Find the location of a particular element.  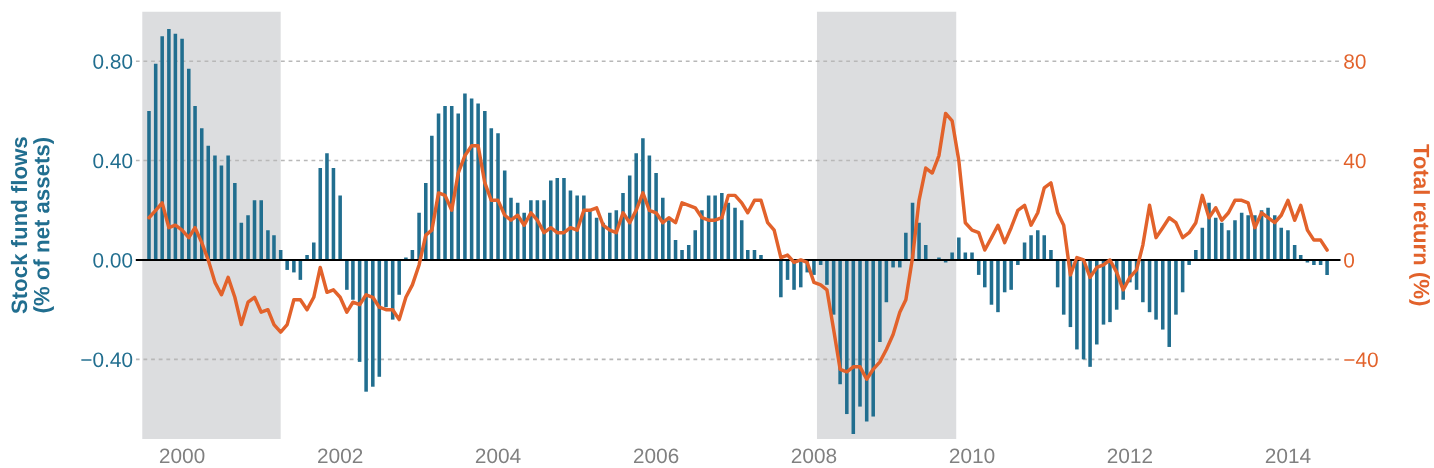

x-tick-label: 2012 is located at coordinates (1130, 456).